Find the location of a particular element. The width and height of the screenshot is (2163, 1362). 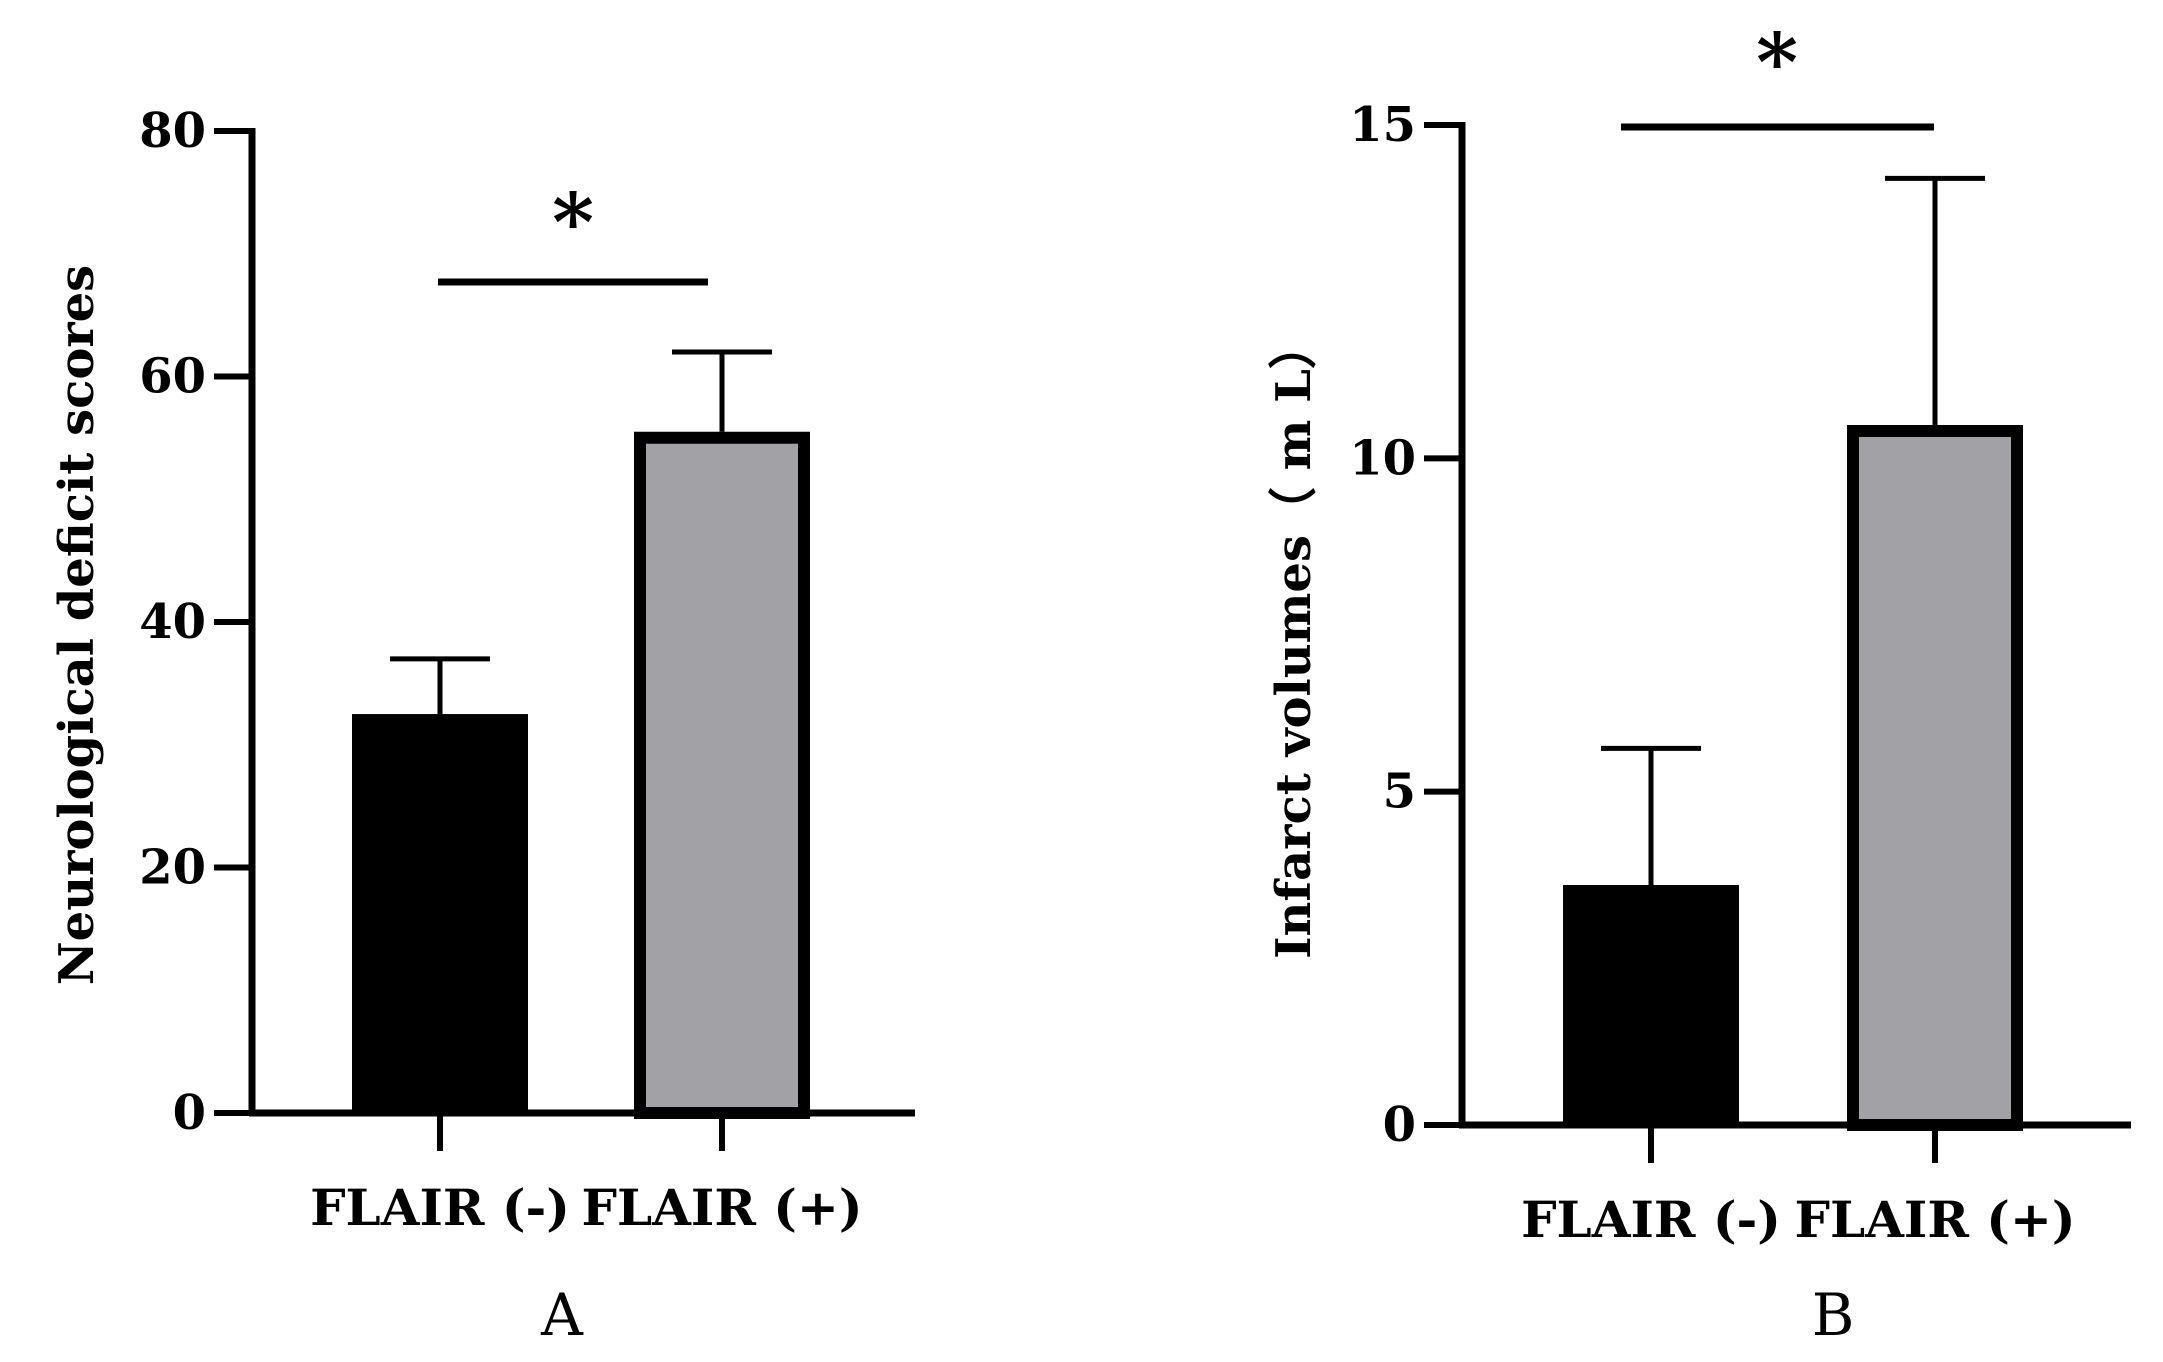

panel-b-category-label-2: FLAIR (+) is located at coordinates (1934, 1219).